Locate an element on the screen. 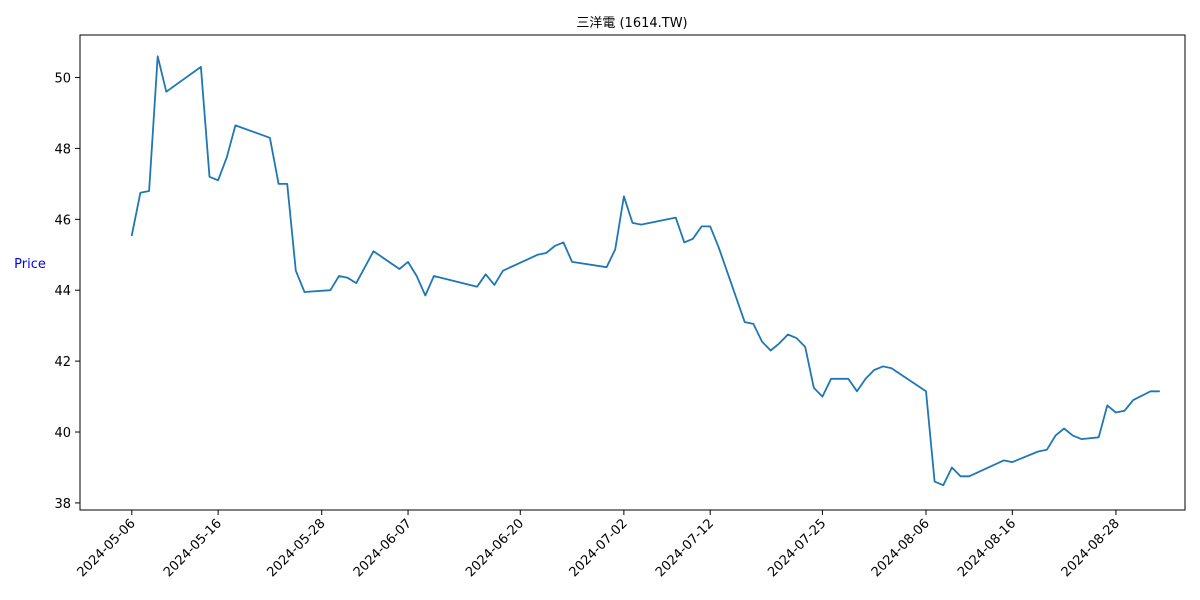 The height and width of the screenshot is (600, 1200). chart-title: 三洋電 (1614.TW) is located at coordinates (631, 23).